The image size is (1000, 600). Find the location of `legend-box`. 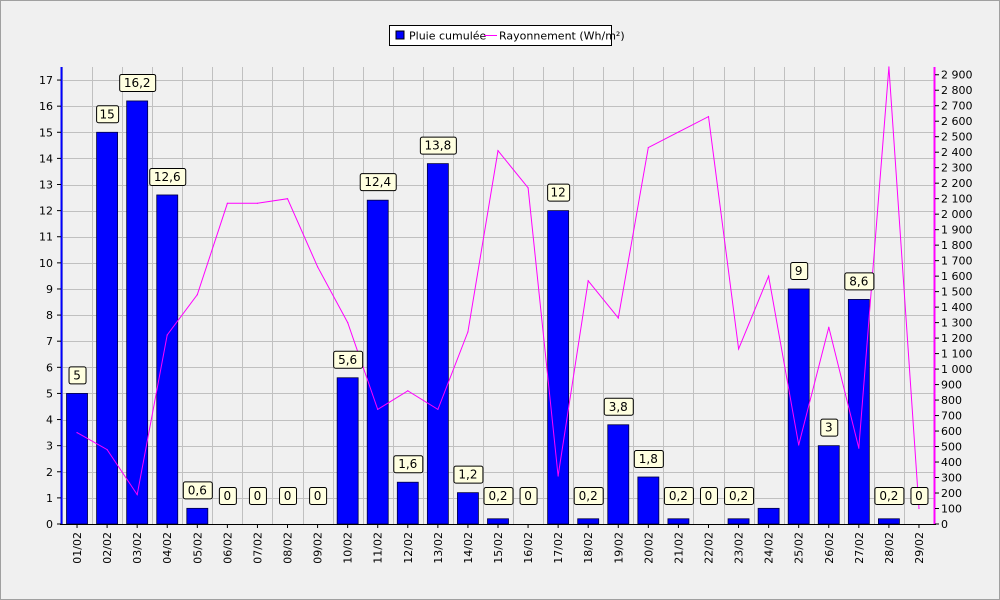

legend-box is located at coordinates (500, 35).